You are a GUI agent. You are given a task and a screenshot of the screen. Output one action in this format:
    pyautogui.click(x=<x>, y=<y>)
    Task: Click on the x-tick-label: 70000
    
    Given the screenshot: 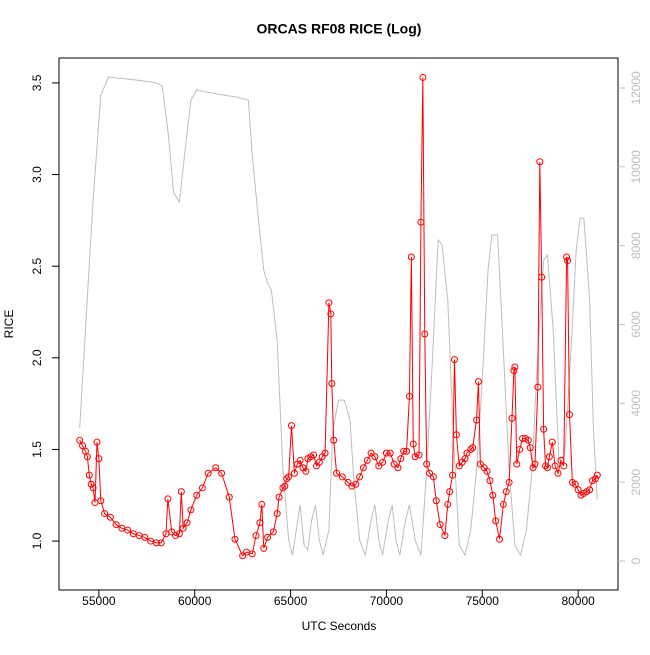 What is the action you would take?
    pyautogui.click(x=387, y=601)
    